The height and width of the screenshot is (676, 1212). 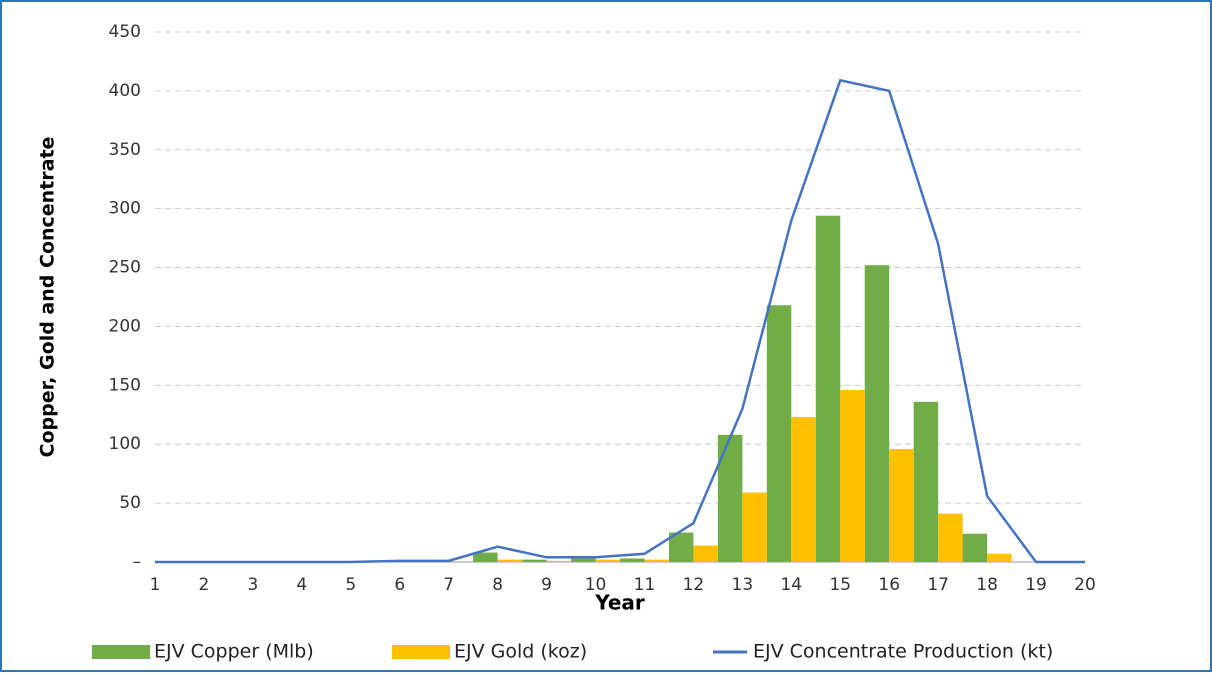 What do you see at coordinates (520, 652) in the screenshot?
I see `legend-label: EJV Gold (koz)` at bounding box center [520, 652].